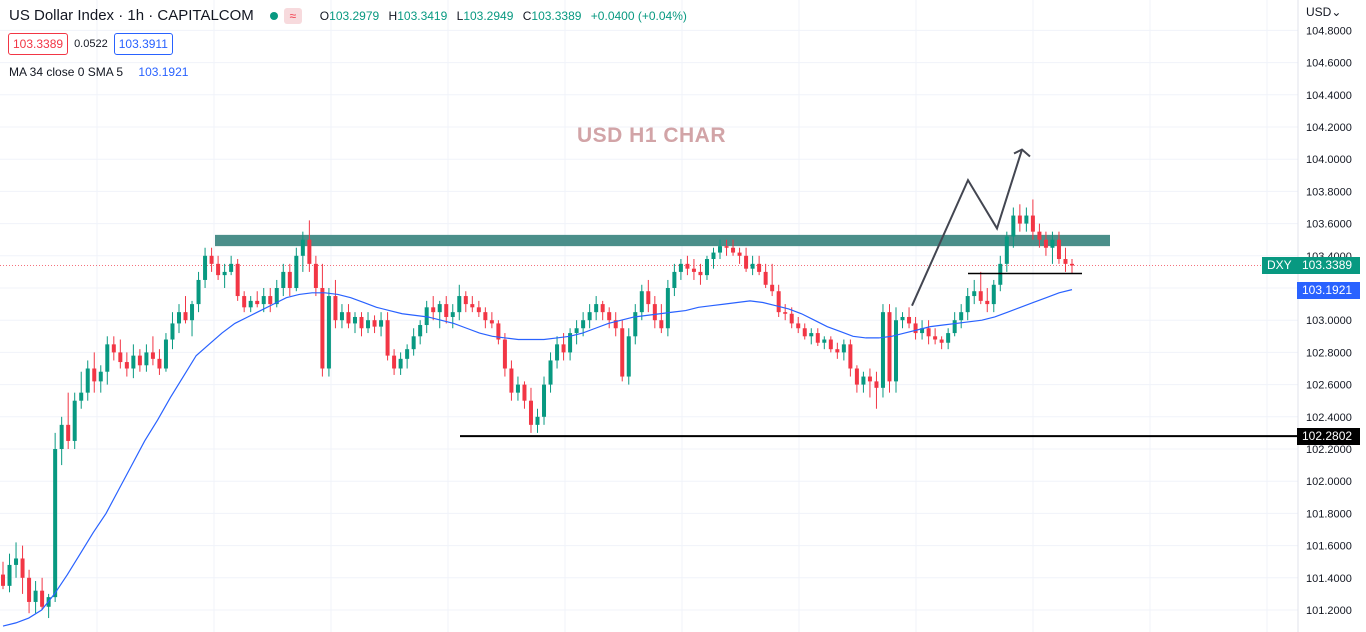  I want to click on y-tick-label: 104.8000, so click(1329, 31).